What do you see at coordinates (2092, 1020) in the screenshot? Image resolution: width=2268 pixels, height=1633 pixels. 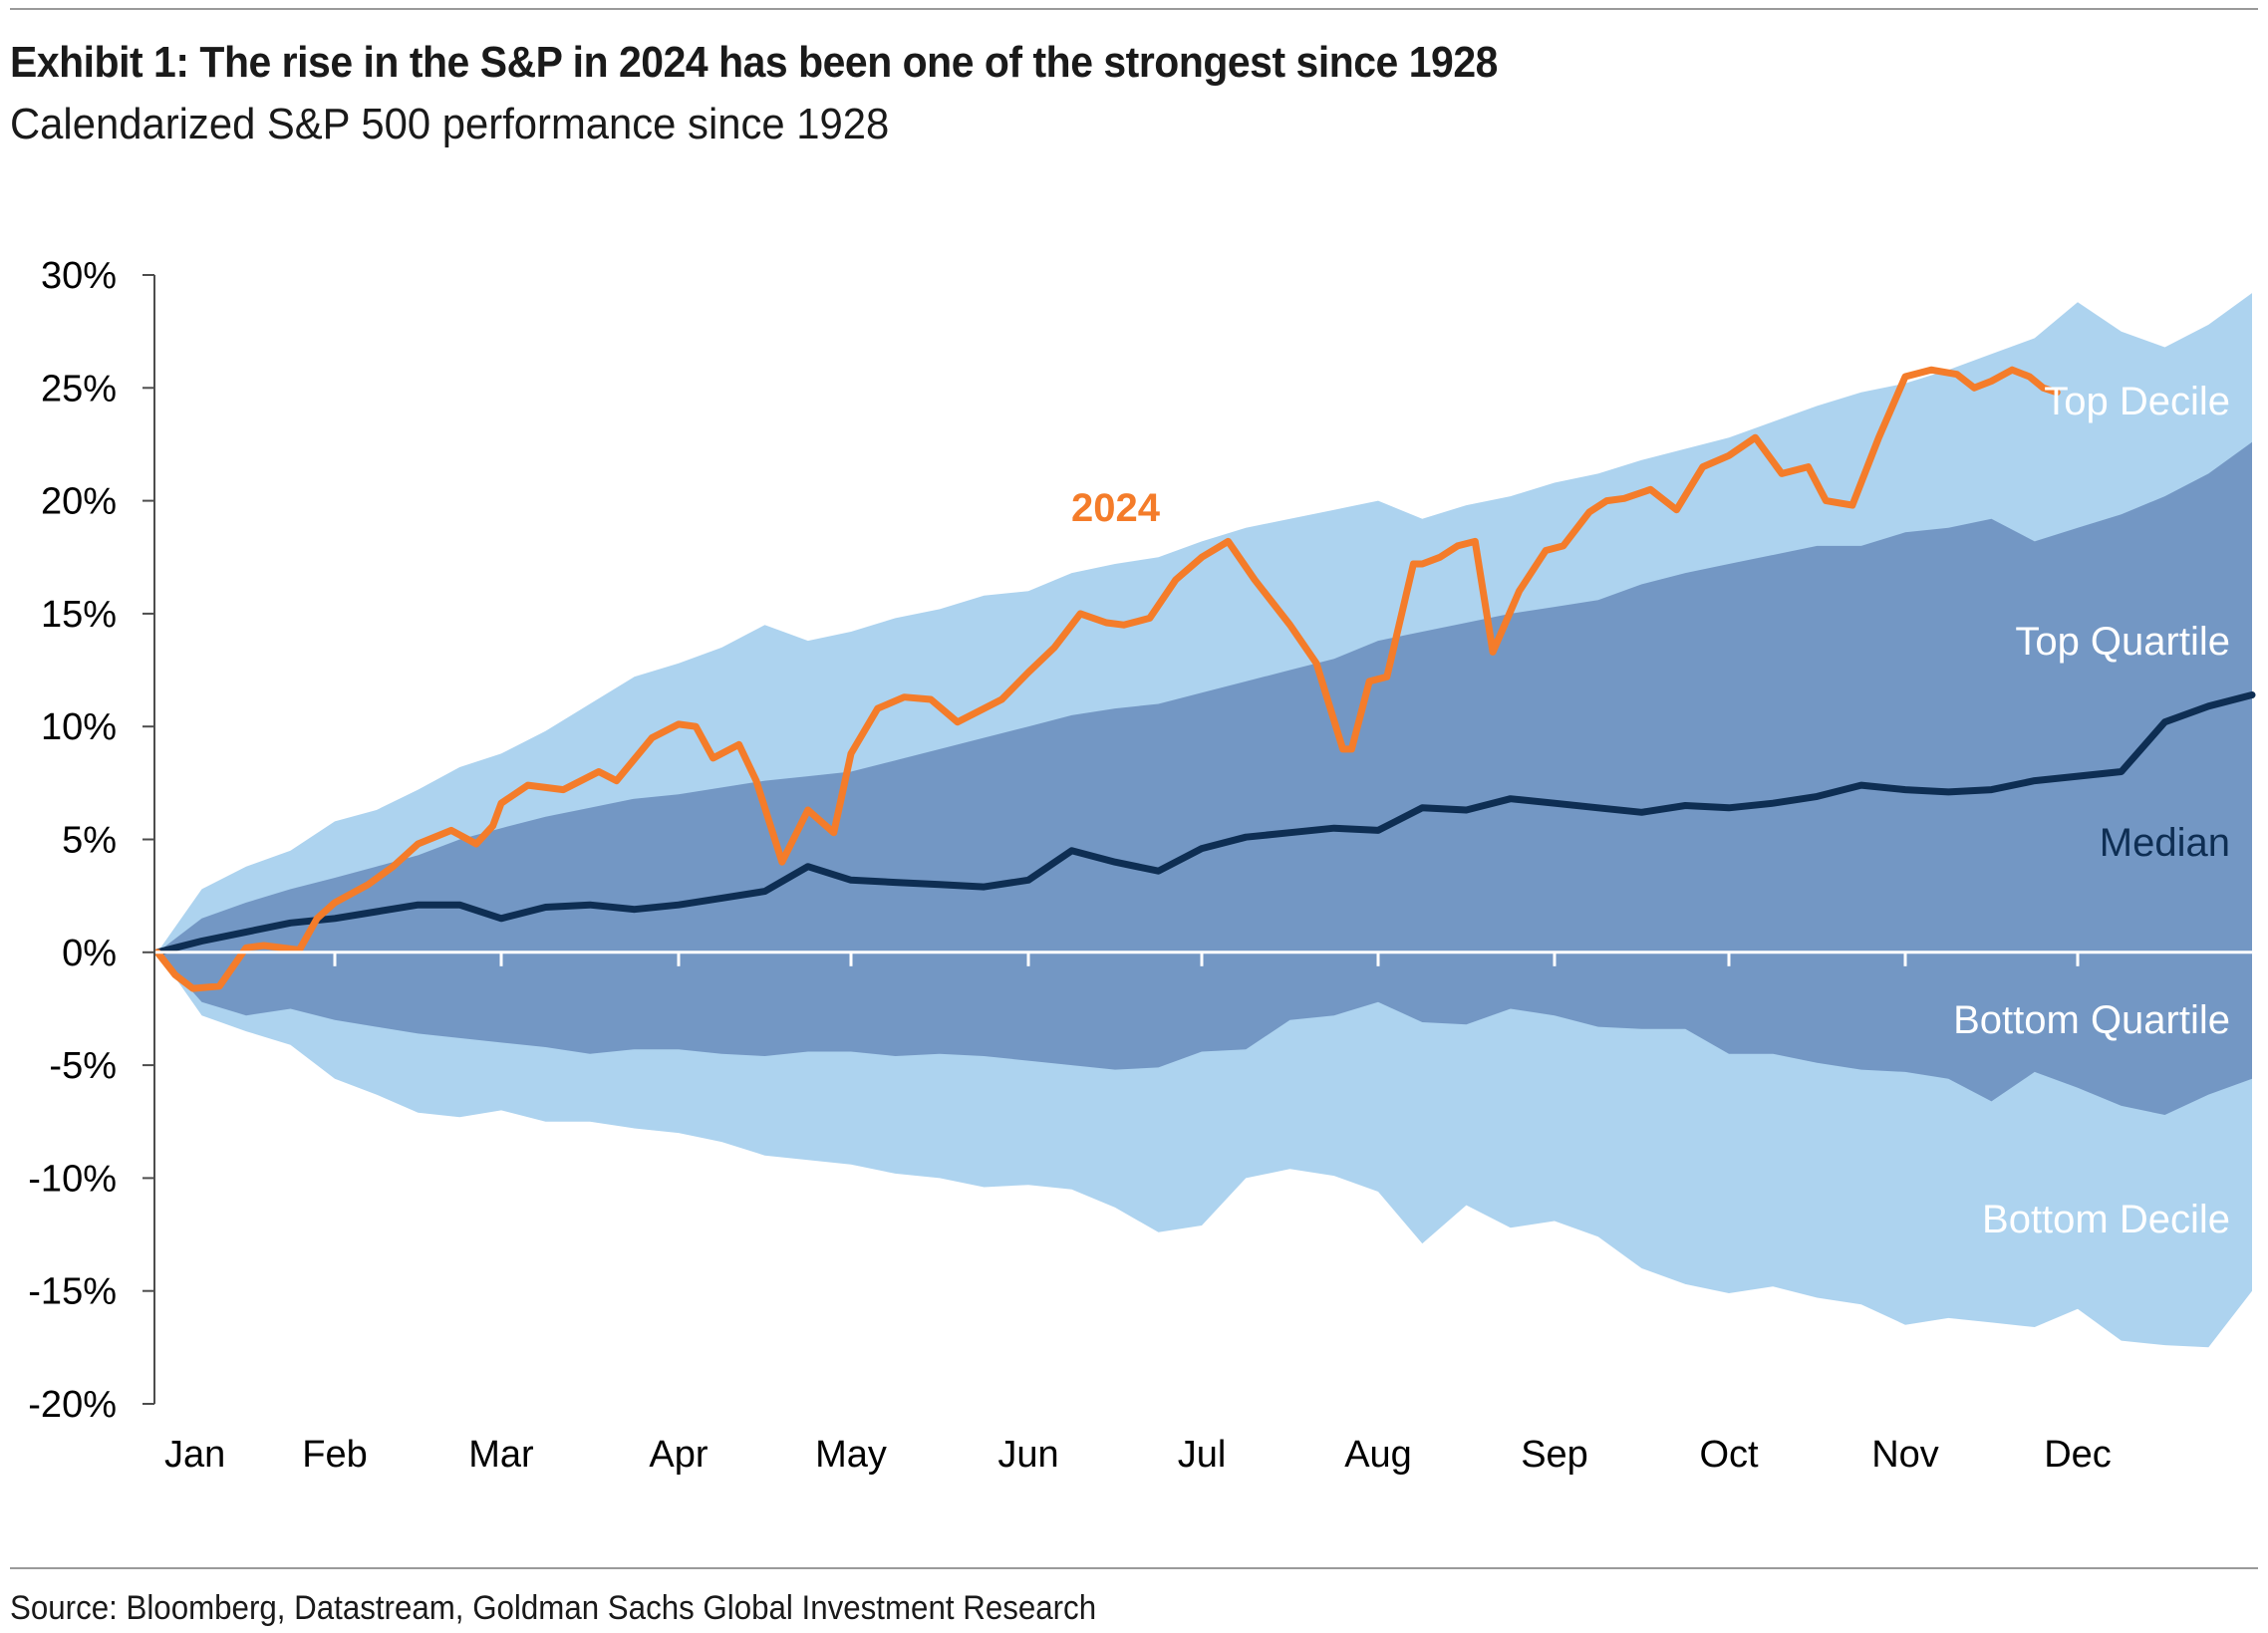 I see `bottom-quartile-label: Bottom Quartile` at bounding box center [2092, 1020].